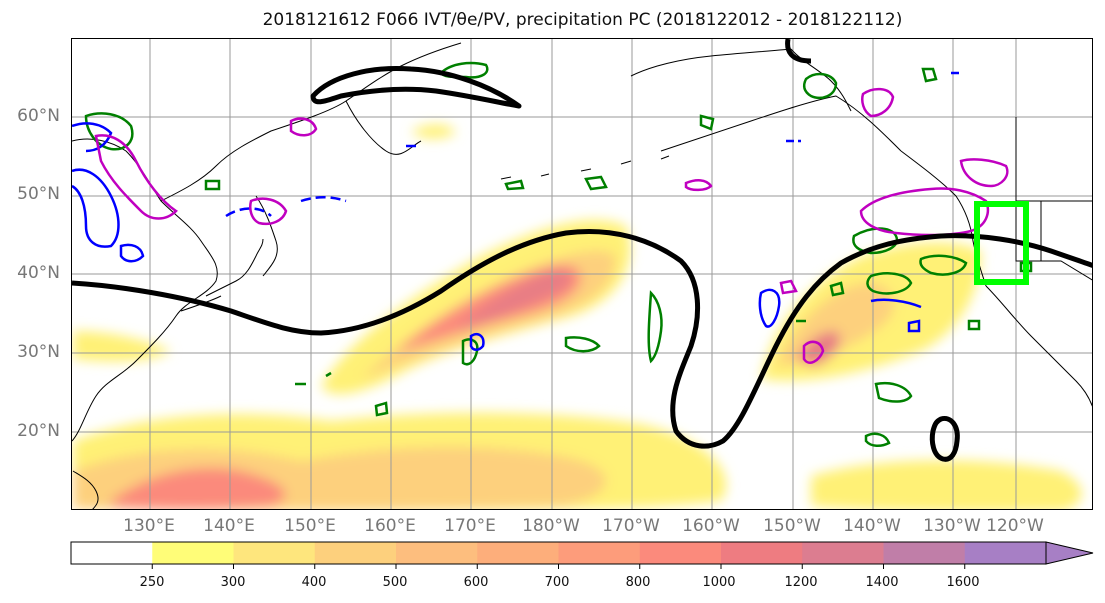 Image resolution: width=1105 pixels, height=603 pixels. Describe the element at coordinates (792, 526) in the screenshot. I see `lon-label-150w: 150°W` at that location.